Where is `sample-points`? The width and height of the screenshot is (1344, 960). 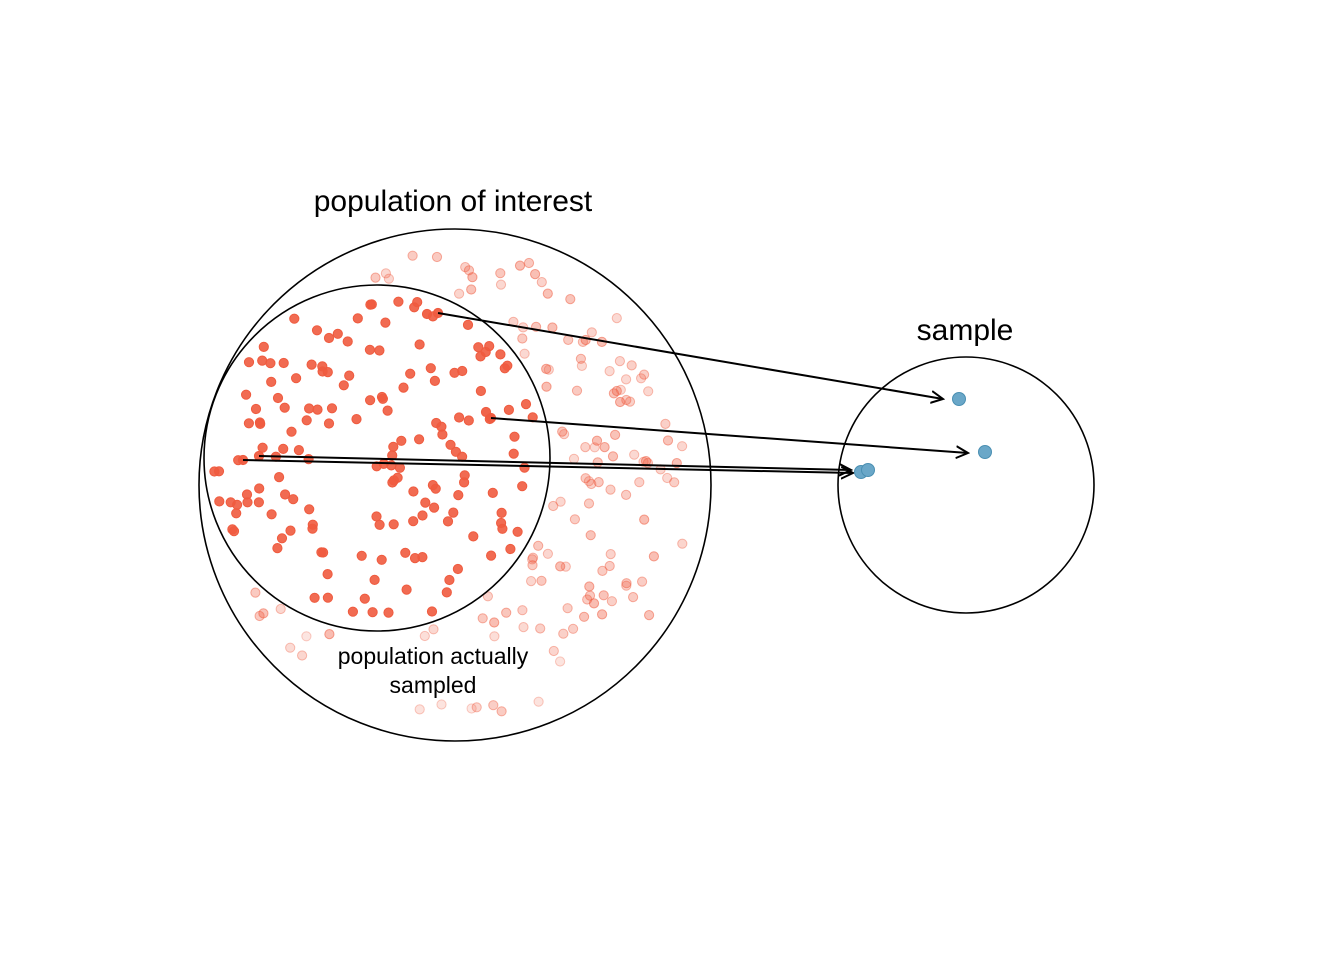 sample-points is located at coordinates (923, 435).